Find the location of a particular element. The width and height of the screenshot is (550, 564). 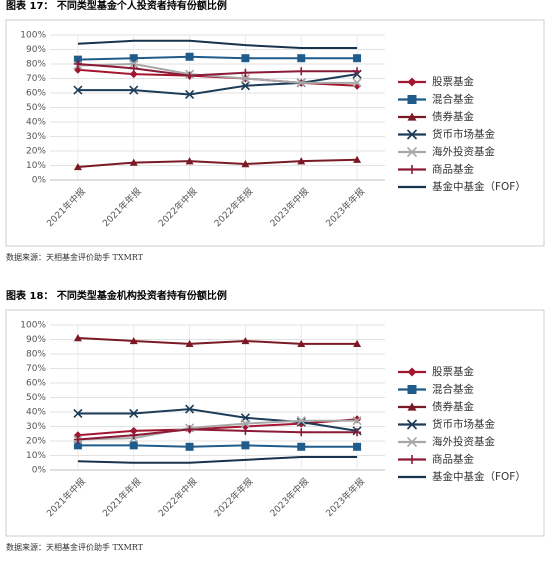

figure-caption: 图表 18： 不同类型基金机构投资者持有份额比例 is located at coordinates (116, 295).